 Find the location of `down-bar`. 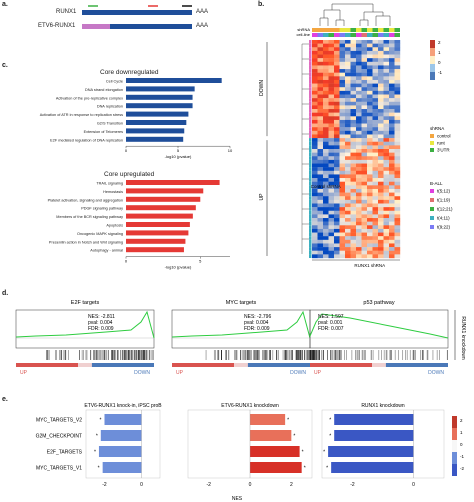

down-bar is located at coordinates (155, 139).